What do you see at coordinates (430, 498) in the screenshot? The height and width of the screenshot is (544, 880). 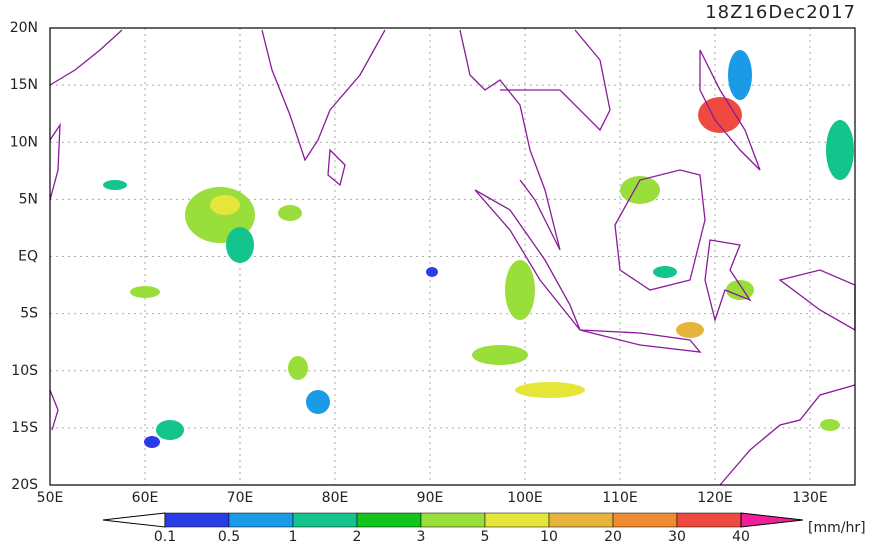 I see `lon-label: 90E` at bounding box center [430, 498].